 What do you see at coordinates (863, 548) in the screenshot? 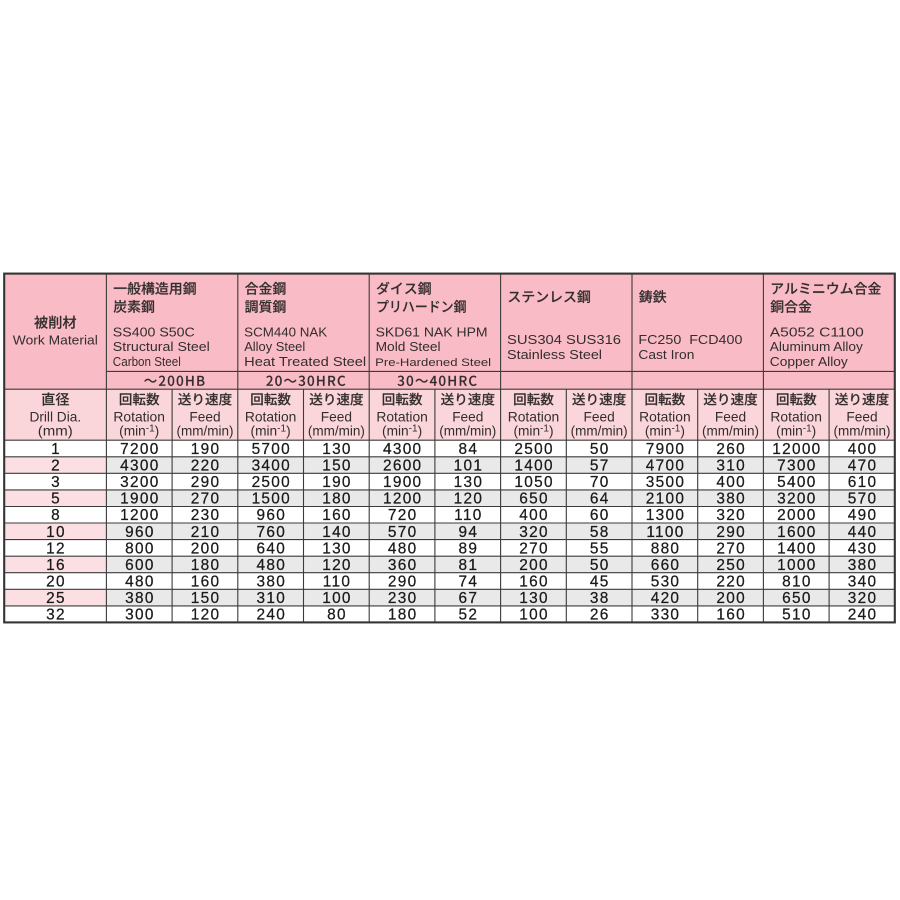
I see `svg-text: 430` at bounding box center [863, 548].